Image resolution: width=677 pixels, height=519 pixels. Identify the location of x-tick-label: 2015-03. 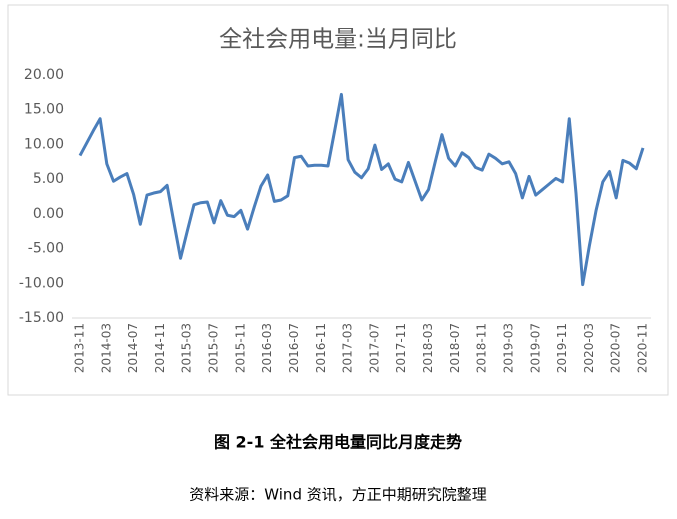
(187, 348).